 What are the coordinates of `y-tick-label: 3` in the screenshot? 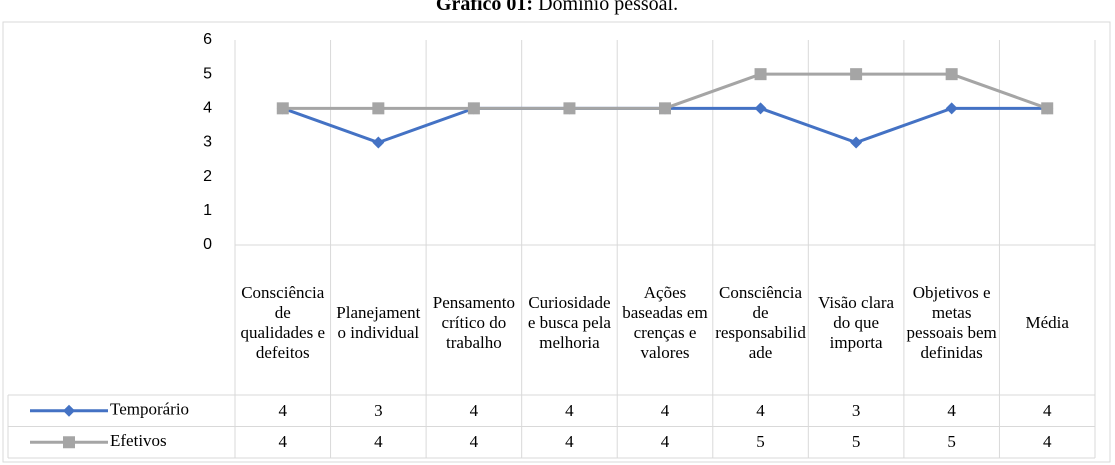 It's located at (207, 142).